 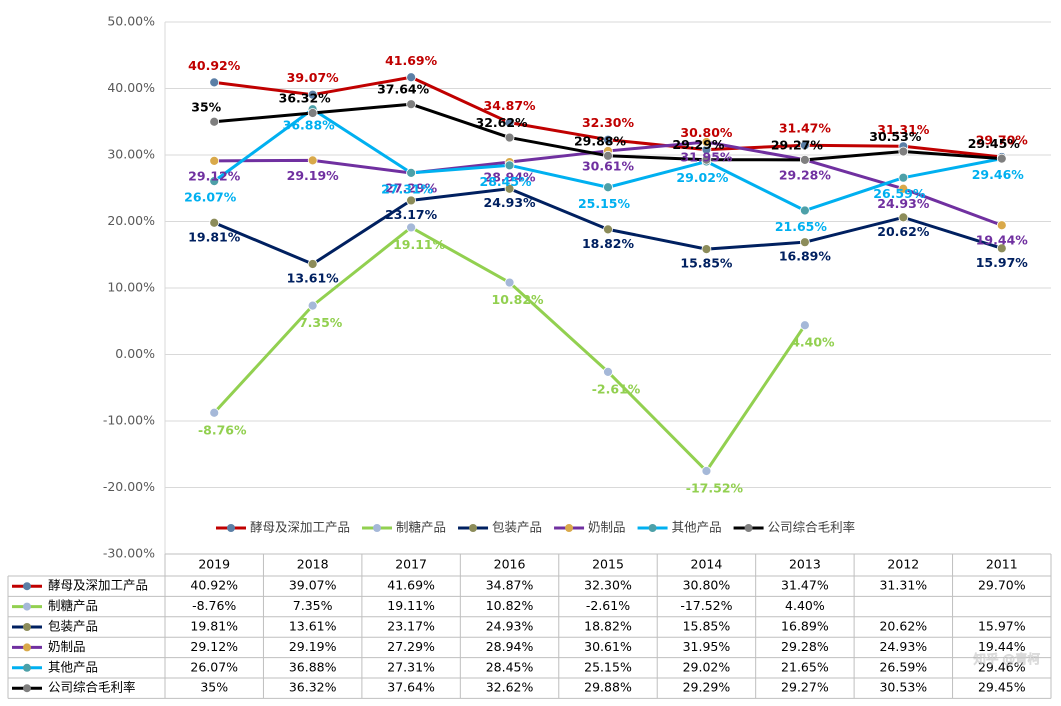 I want to click on data-label: 30.80%, so click(x=706, y=132).